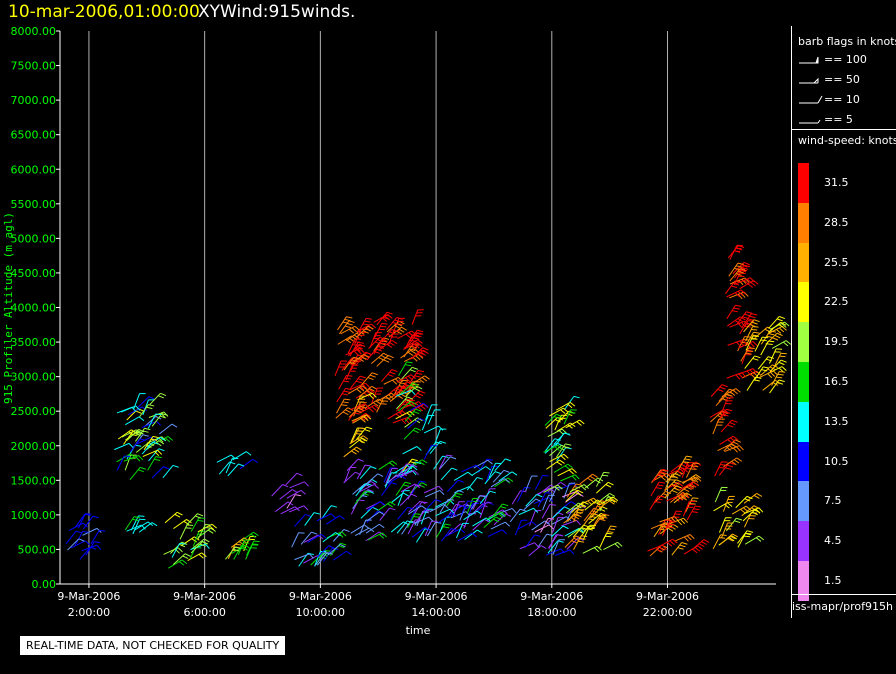  Describe the element at coordinates (836, 421) in the screenshot. I see `colorbar-label: 13.5` at that location.